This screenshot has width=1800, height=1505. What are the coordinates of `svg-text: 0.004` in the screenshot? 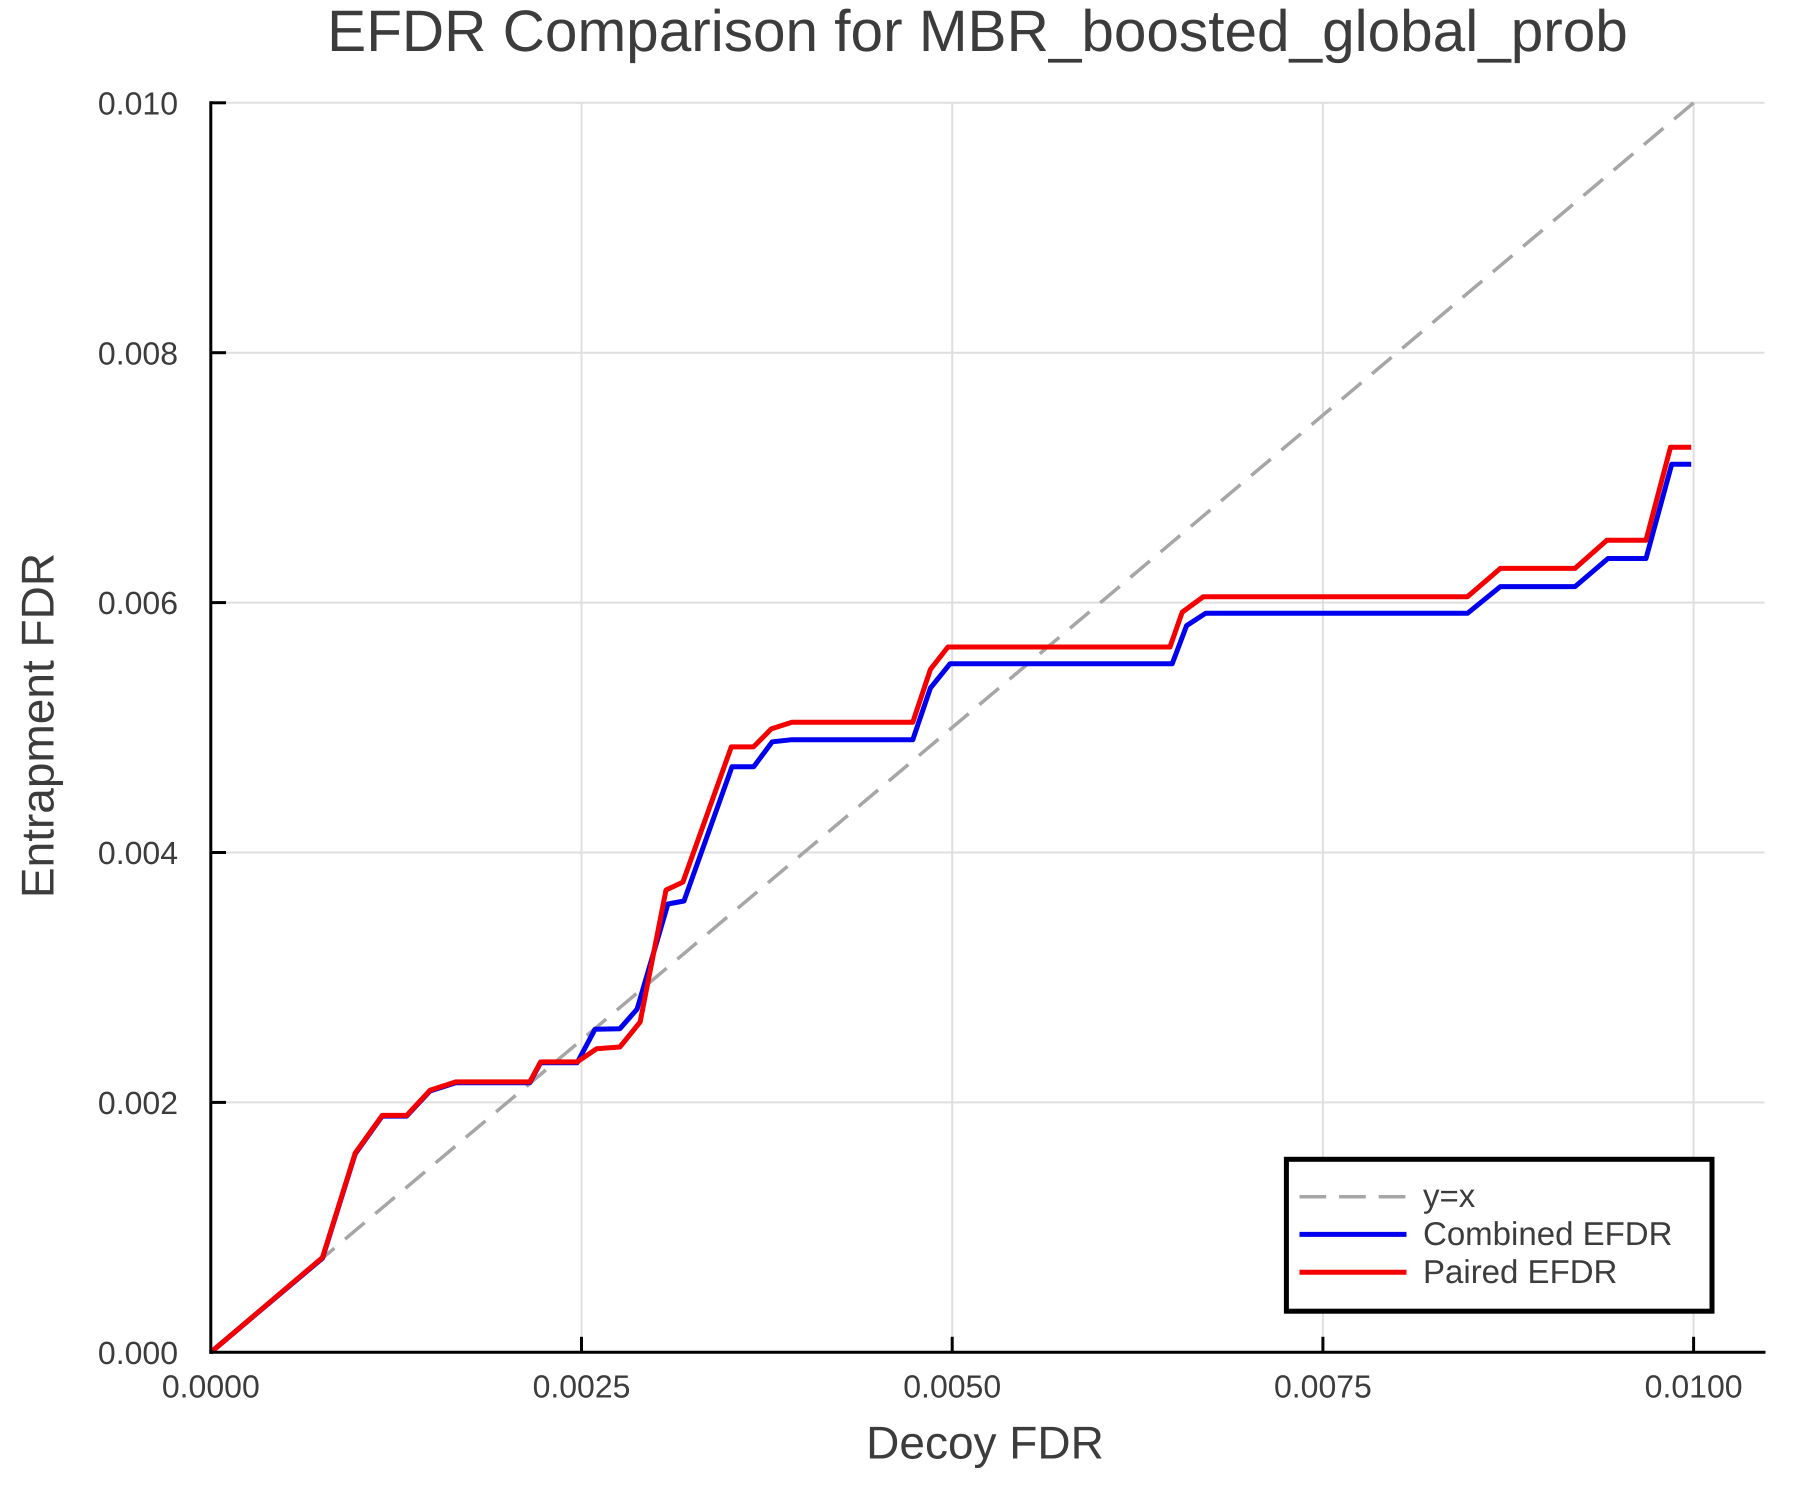 It's located at (138, 853).